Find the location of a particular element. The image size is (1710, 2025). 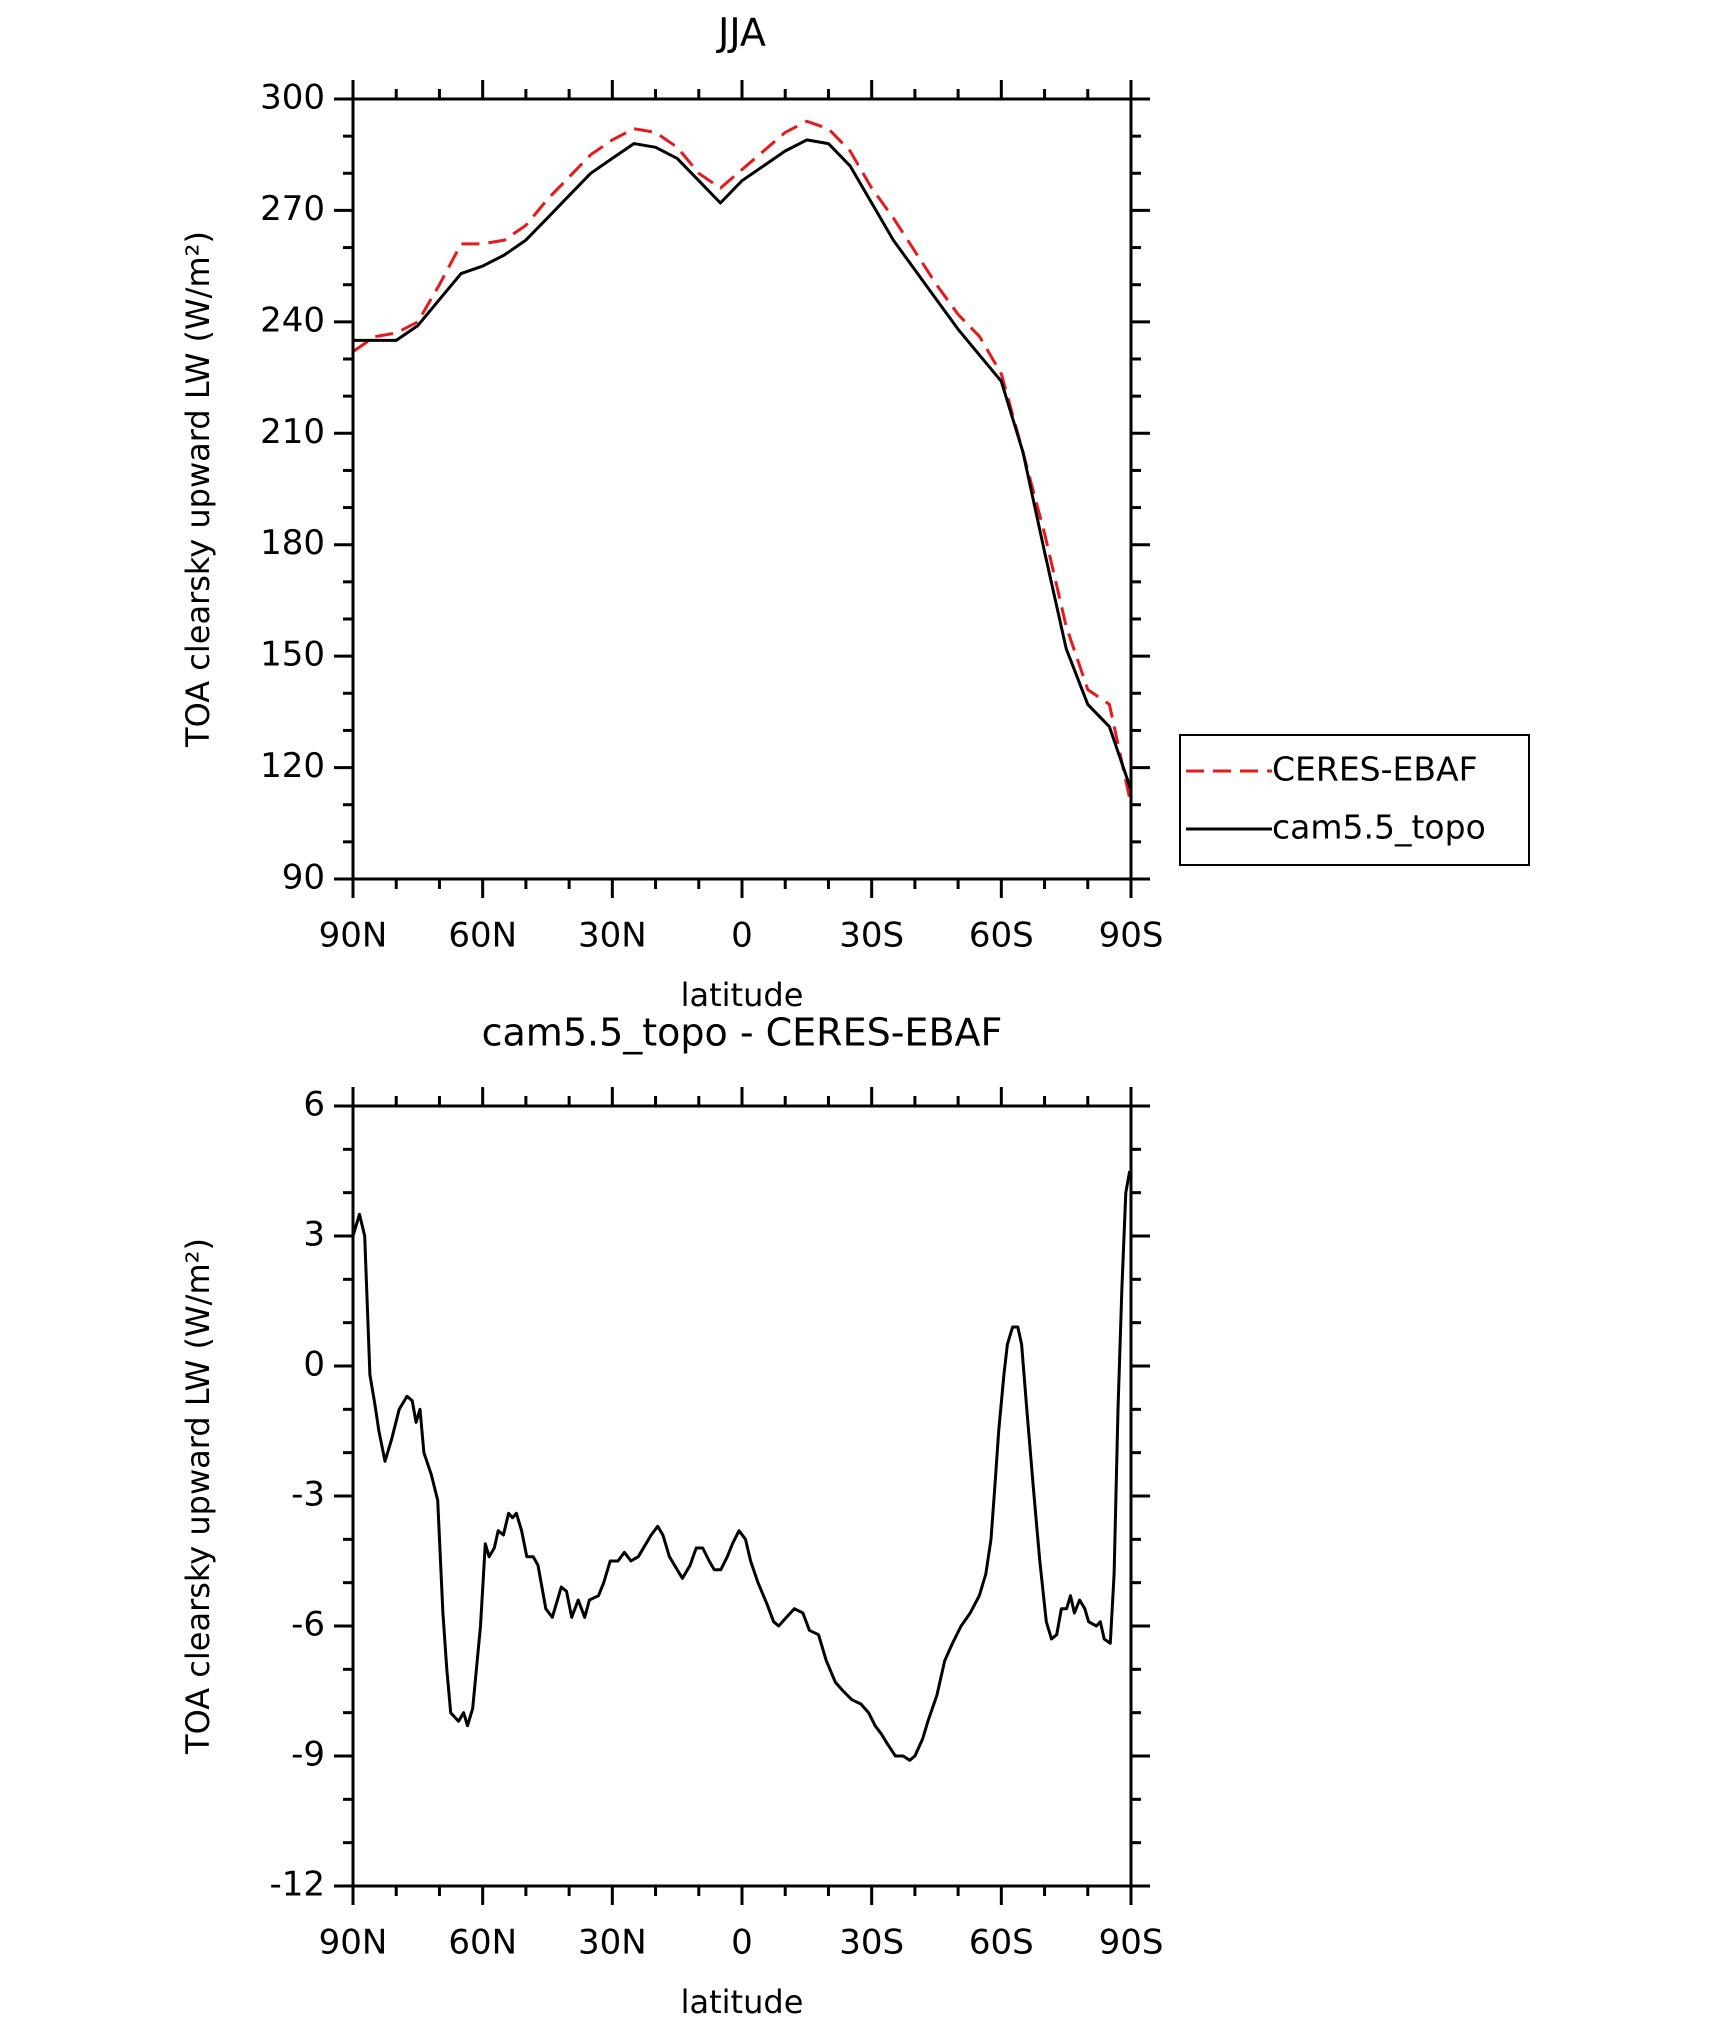

y-tick-label: 210 is located at coordinates (292, 432).